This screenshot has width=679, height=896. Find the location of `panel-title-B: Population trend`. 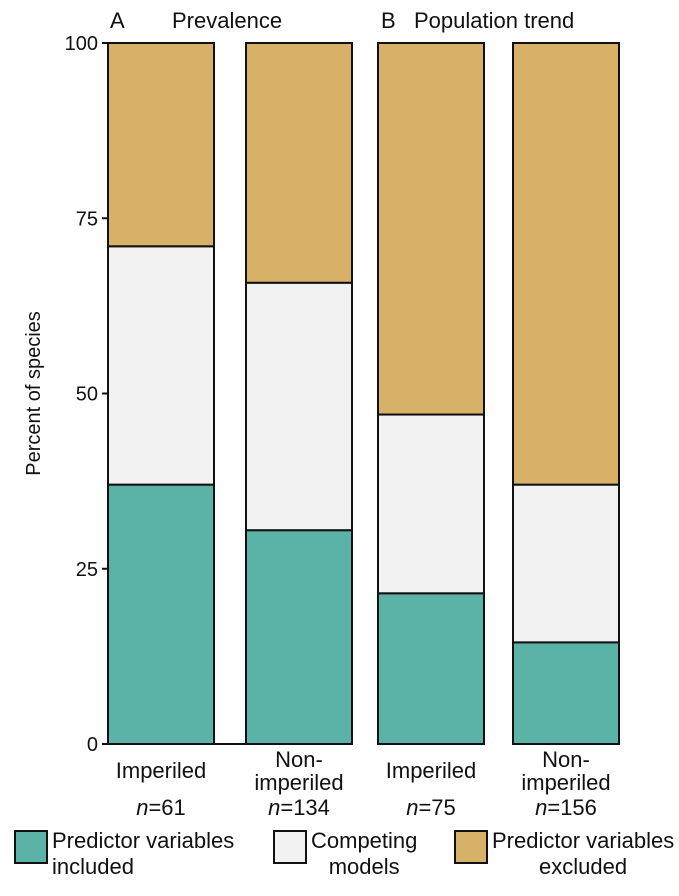

panel-title-B: Population trend is located at coordinates (494, 20).